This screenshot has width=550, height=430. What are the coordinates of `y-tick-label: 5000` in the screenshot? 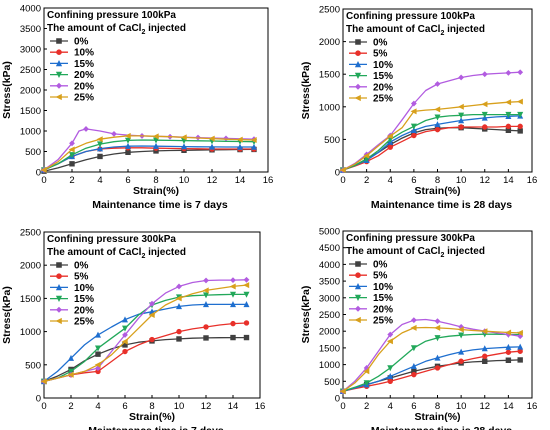 It's located at (329, 232).